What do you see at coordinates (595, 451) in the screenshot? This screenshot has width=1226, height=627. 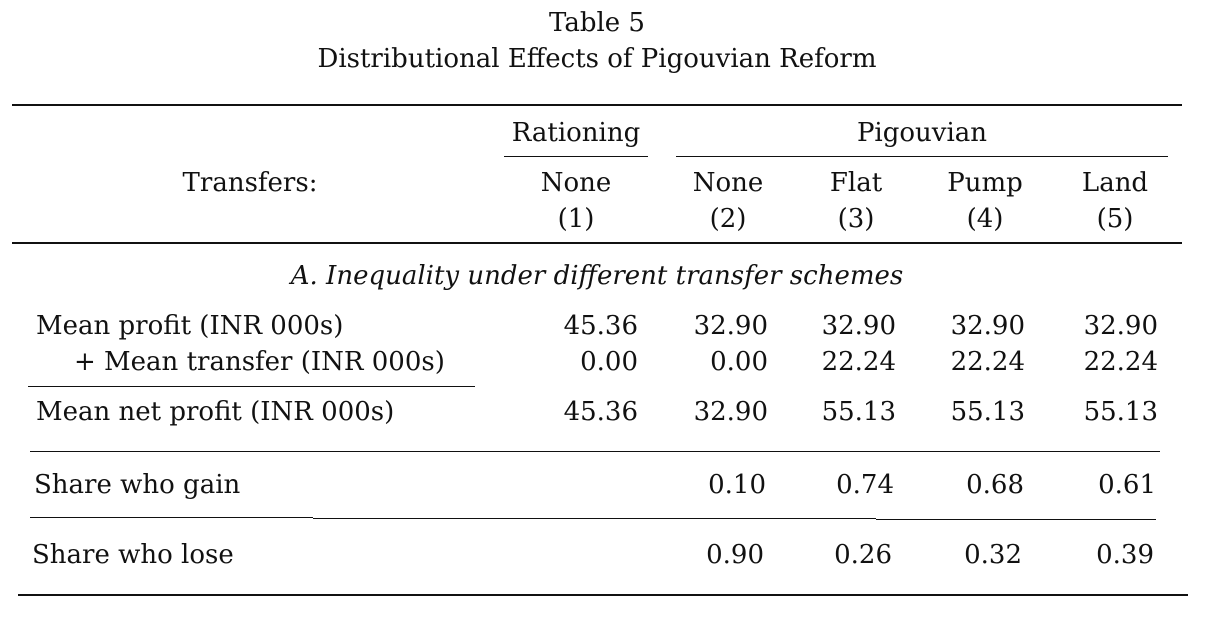 I see `gain-top-rule` at bounding box center [595, 451].